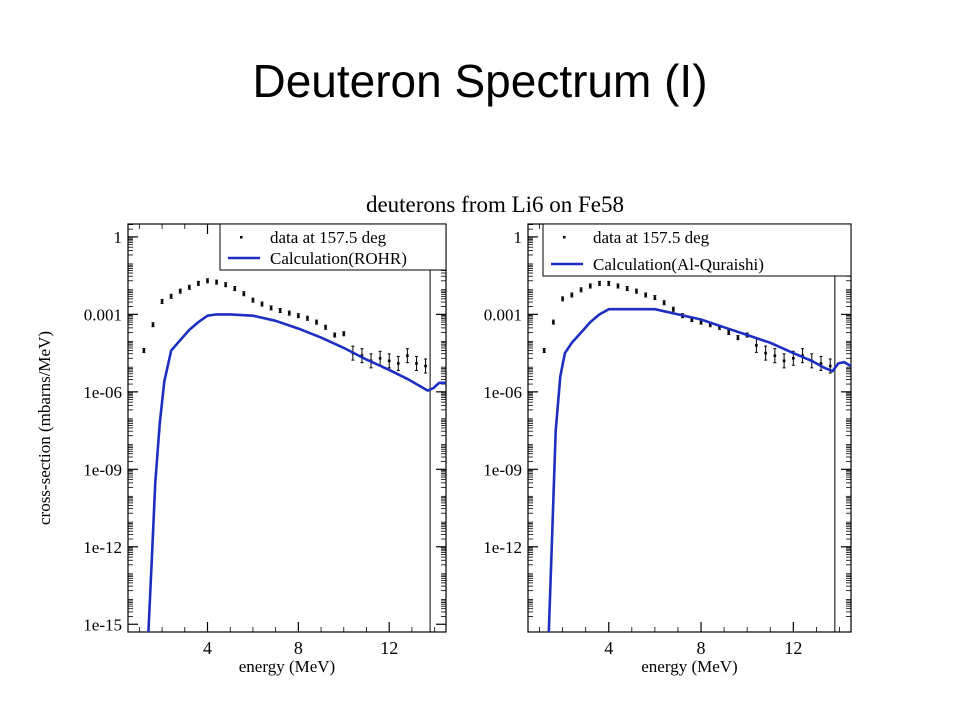 The width and height of the screenshot is (960, 720). Describe the element at coordinates (44, 428) in the screenshot. I see `y-axis-label: cross-section (mbarns/MeV)` at that location.